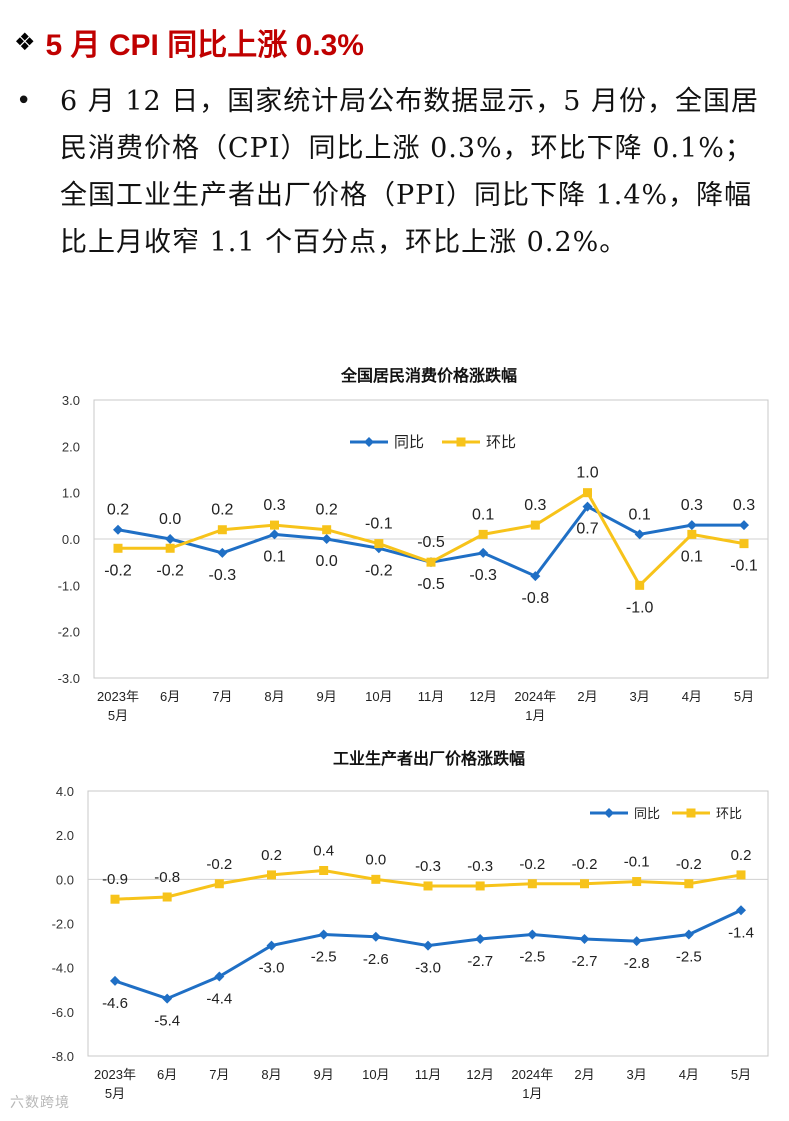  I want to click on y-tick-label: -1.0, so click(69, 585).